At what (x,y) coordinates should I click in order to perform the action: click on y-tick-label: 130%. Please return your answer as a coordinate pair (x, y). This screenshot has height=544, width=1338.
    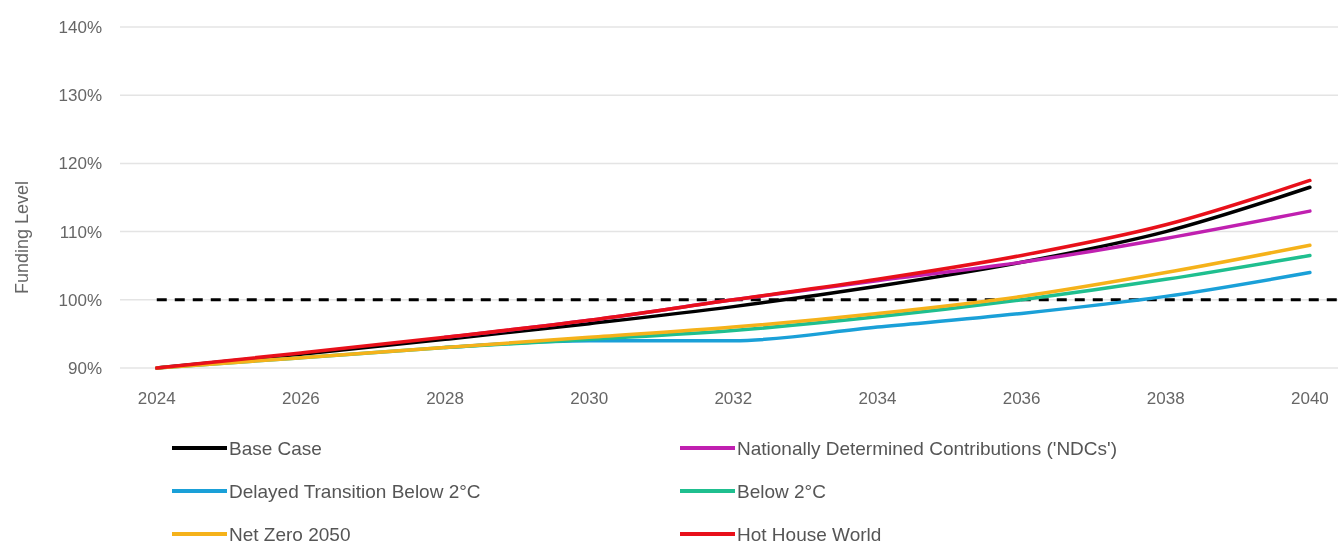
    Looking at the image, I should click on (80, 96).